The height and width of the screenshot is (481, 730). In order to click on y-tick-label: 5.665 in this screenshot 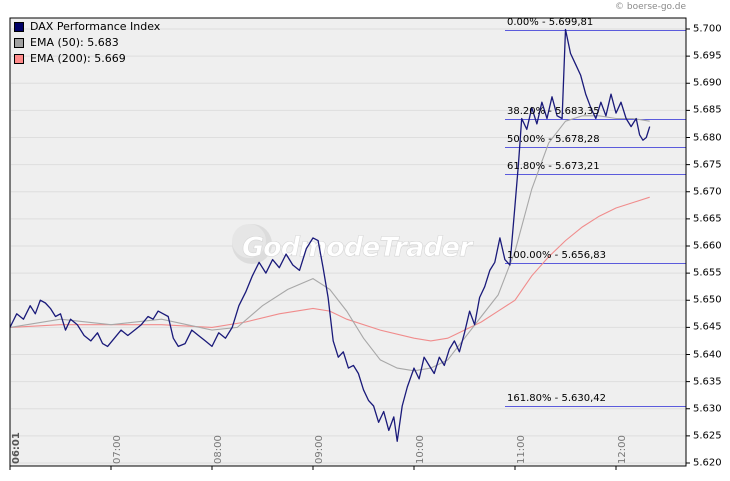, I will do `click(707, 219)`.